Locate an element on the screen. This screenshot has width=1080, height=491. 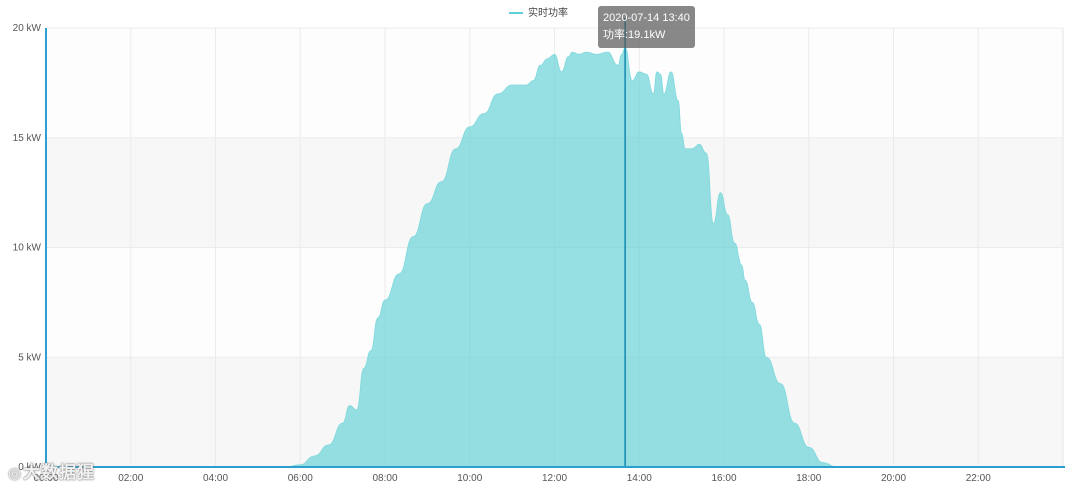
x-tick-label: 12:00 is located at coordinates (554, 478).